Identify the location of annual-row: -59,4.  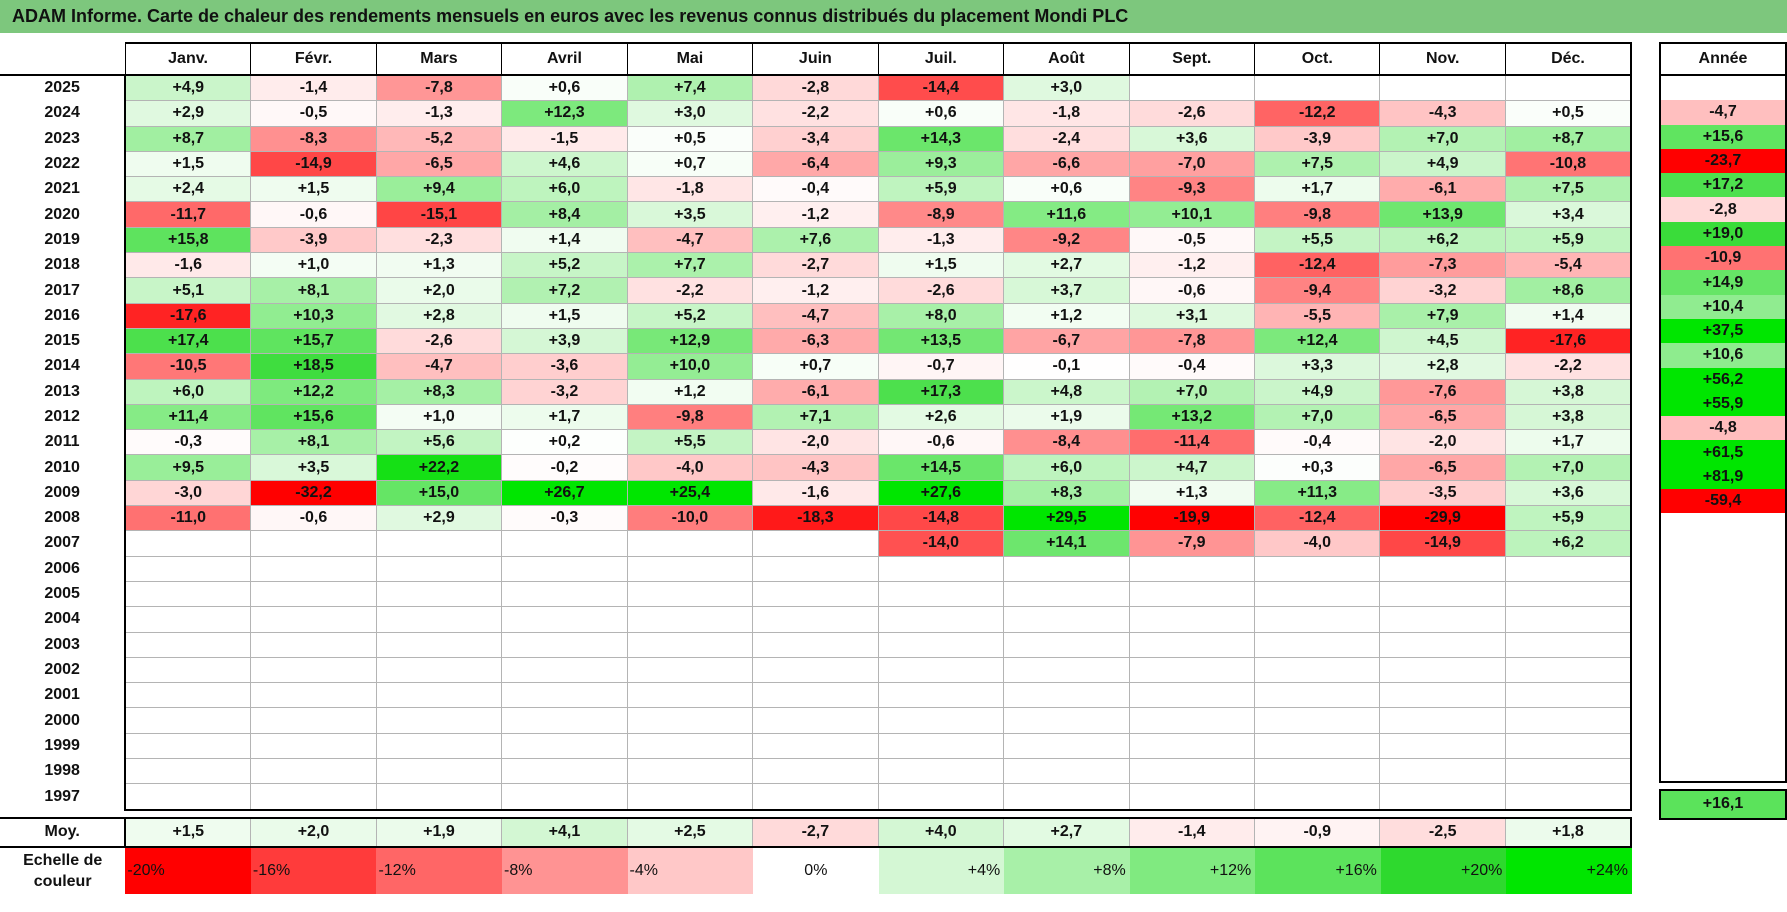
(1723, 501).